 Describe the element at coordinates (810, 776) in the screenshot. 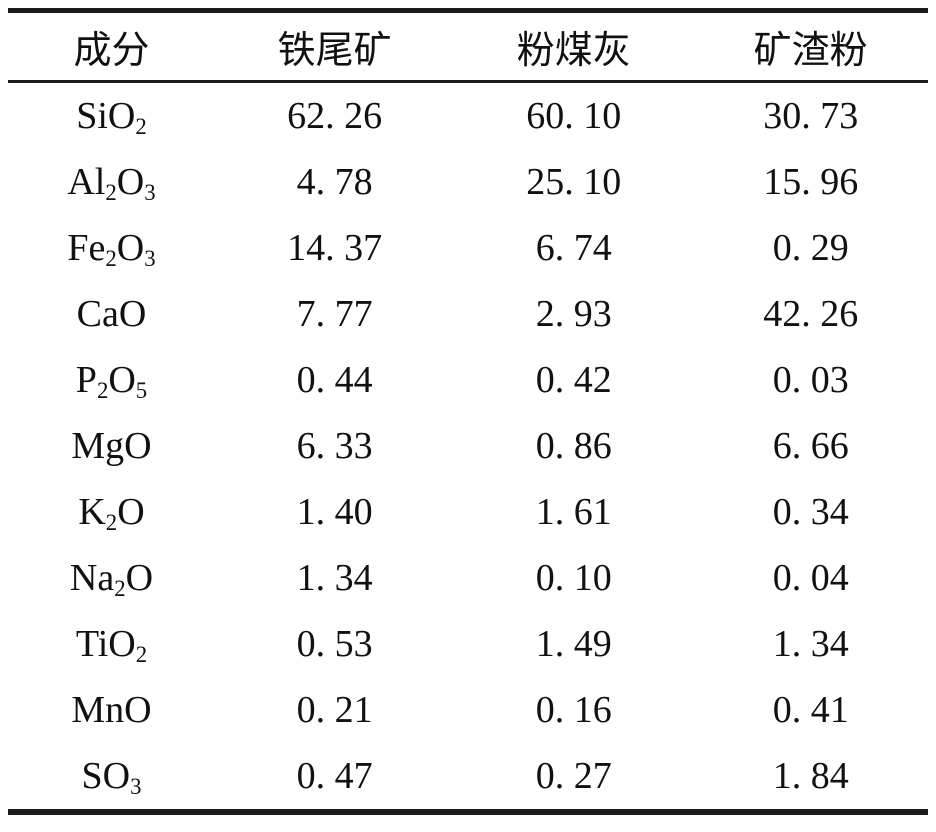

I see `value-cell-col-3: 1. 84` at that location.